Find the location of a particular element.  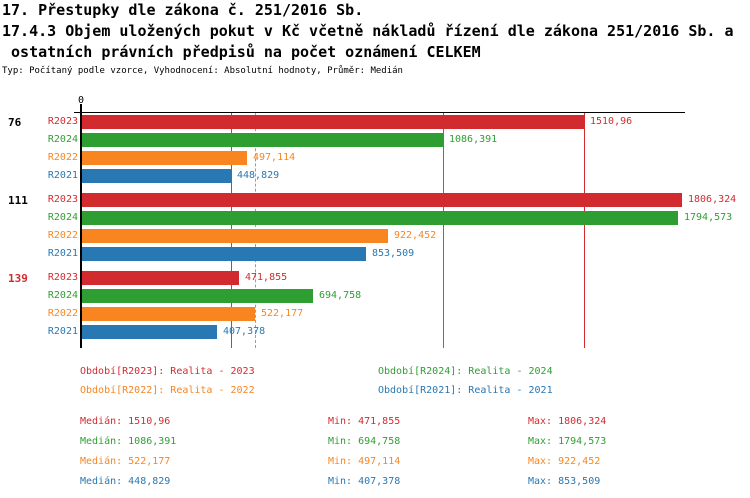

bar-R2021-group3 is located at coordinates (149, 332).